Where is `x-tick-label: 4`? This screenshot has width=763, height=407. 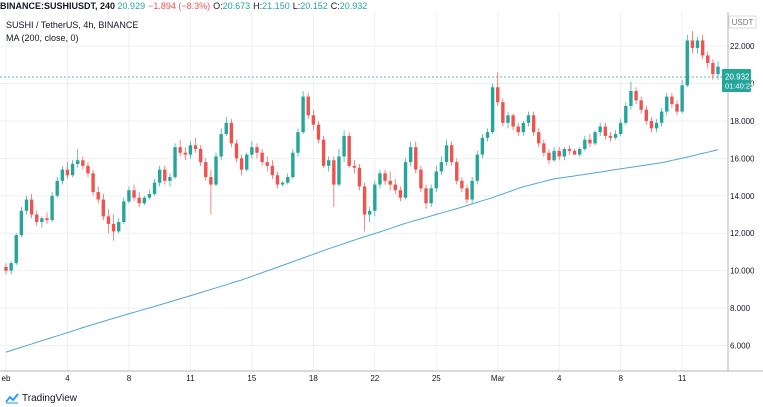
x-tick-label: 4 is located at coordinates (559, 378).